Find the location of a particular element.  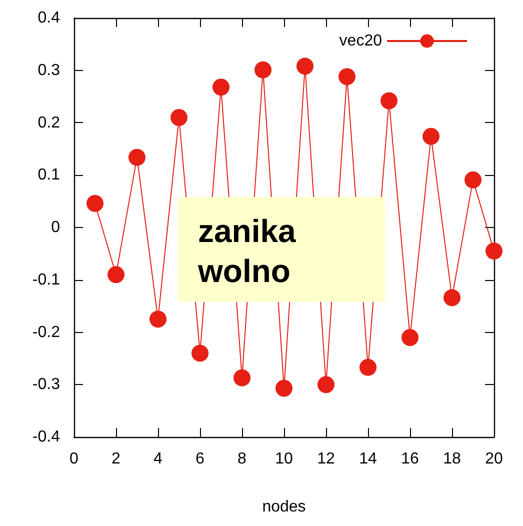

legend-label: vec20 is located at coordinates (360, 41).